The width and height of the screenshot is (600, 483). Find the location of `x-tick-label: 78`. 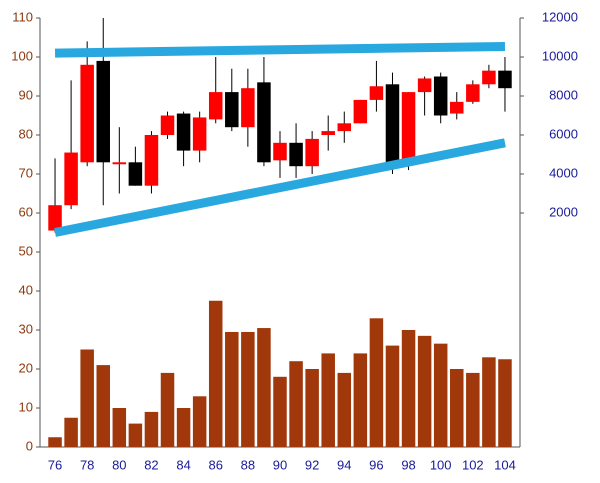

x-tick-label: 78 is located at coordinates (87, 464).